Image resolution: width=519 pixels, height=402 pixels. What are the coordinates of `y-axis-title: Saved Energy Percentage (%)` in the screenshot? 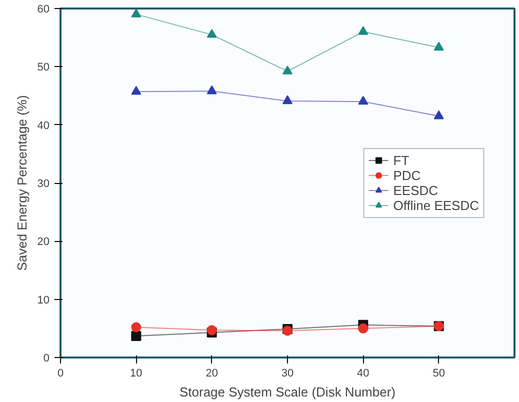 It's located at (22, 183).